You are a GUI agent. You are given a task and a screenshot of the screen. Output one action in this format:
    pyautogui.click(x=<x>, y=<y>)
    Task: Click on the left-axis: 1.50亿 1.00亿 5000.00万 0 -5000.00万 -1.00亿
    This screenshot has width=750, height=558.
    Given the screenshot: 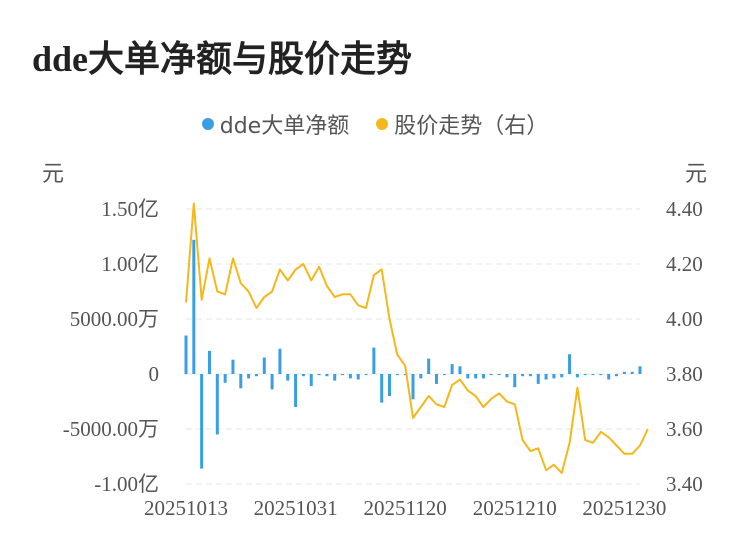 What is the action you would take?
    pyautogui.click(x=111, y=346)
    